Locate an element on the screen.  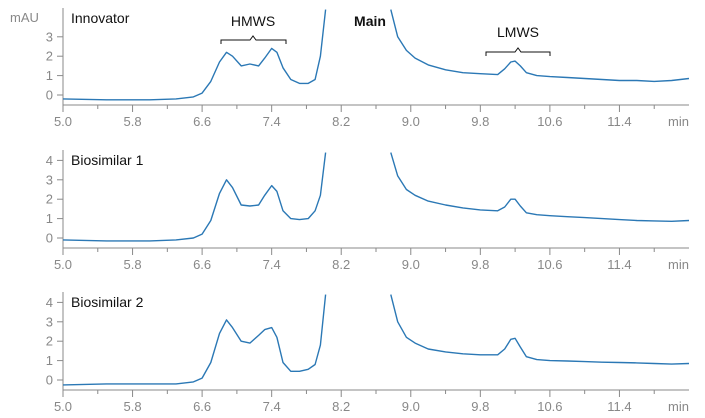
hmws-label: HMWS is located at coordinates (253, 21).